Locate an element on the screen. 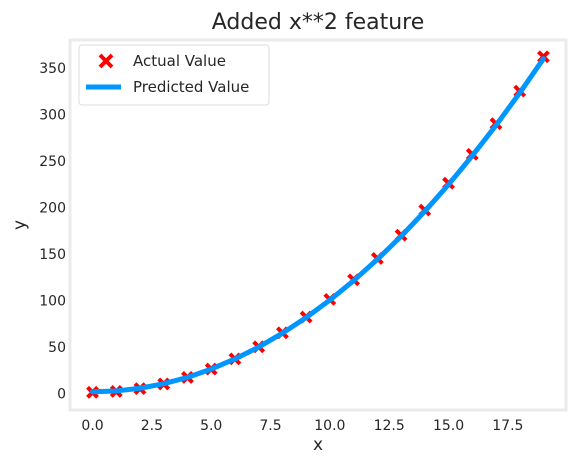  y-tick-label: 200 is located at coordinates (52, 208).